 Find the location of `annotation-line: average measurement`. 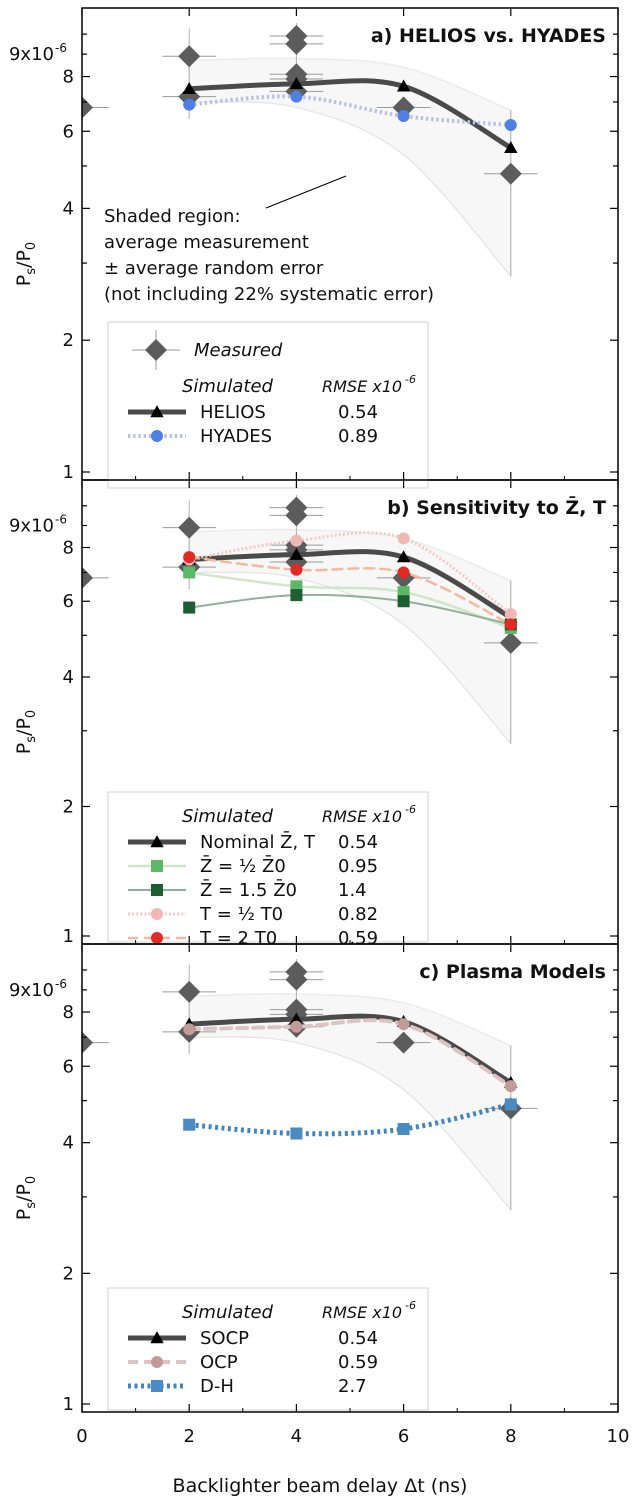

annotation-line: average measurement is located at coordinates (206, 242).